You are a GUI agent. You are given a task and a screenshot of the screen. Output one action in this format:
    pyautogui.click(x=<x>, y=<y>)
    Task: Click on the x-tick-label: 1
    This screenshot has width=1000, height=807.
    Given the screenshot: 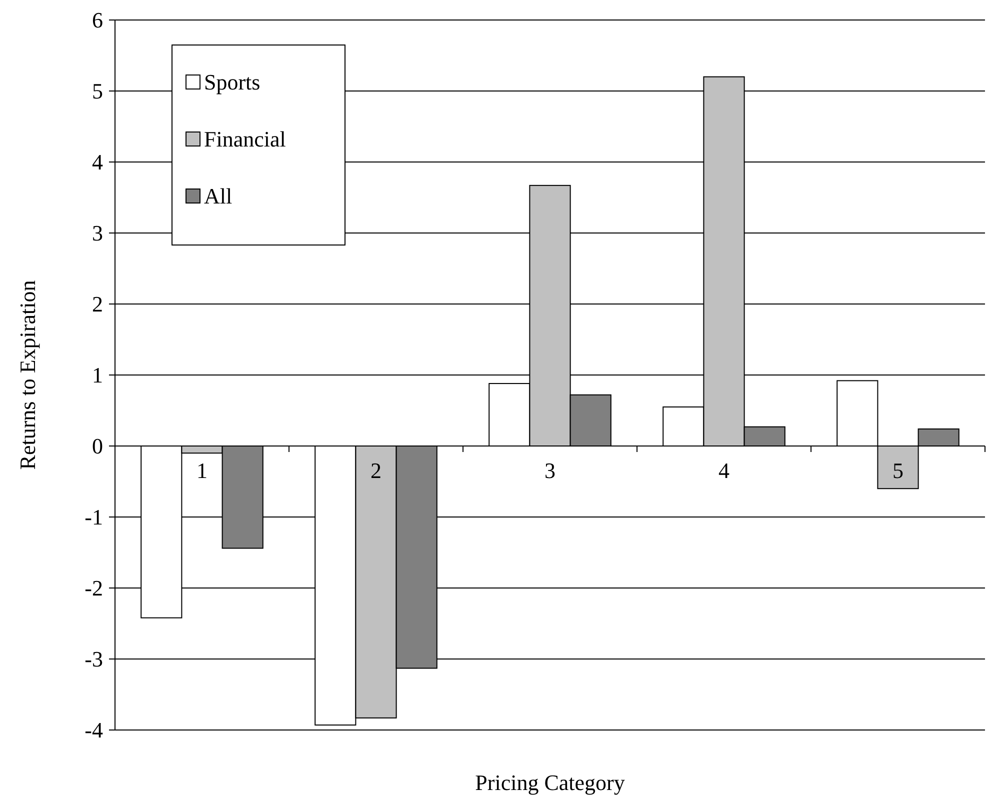 What is the action you would take?
    pyautogui.click(x=202, y=470)
    